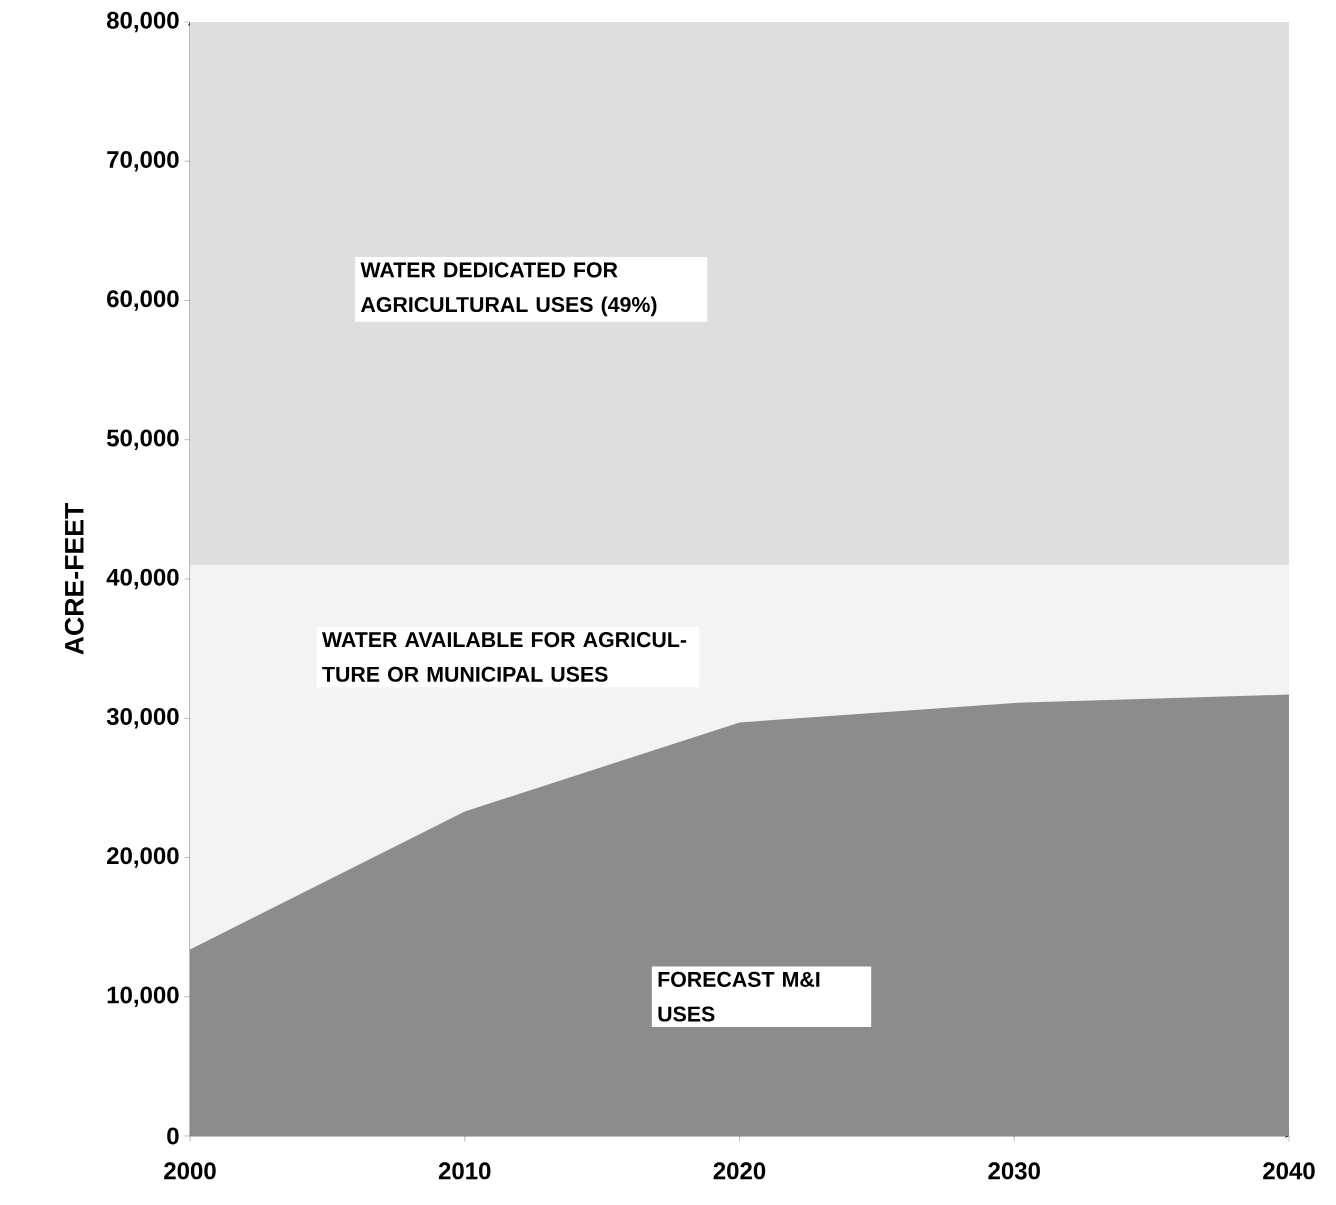 This screenshot has height=1205, width=1336. What do you see at coordinates (142, 718) in the screenshot?
I see `y-tick-label: 30,000` at bounding box center [142, 718].